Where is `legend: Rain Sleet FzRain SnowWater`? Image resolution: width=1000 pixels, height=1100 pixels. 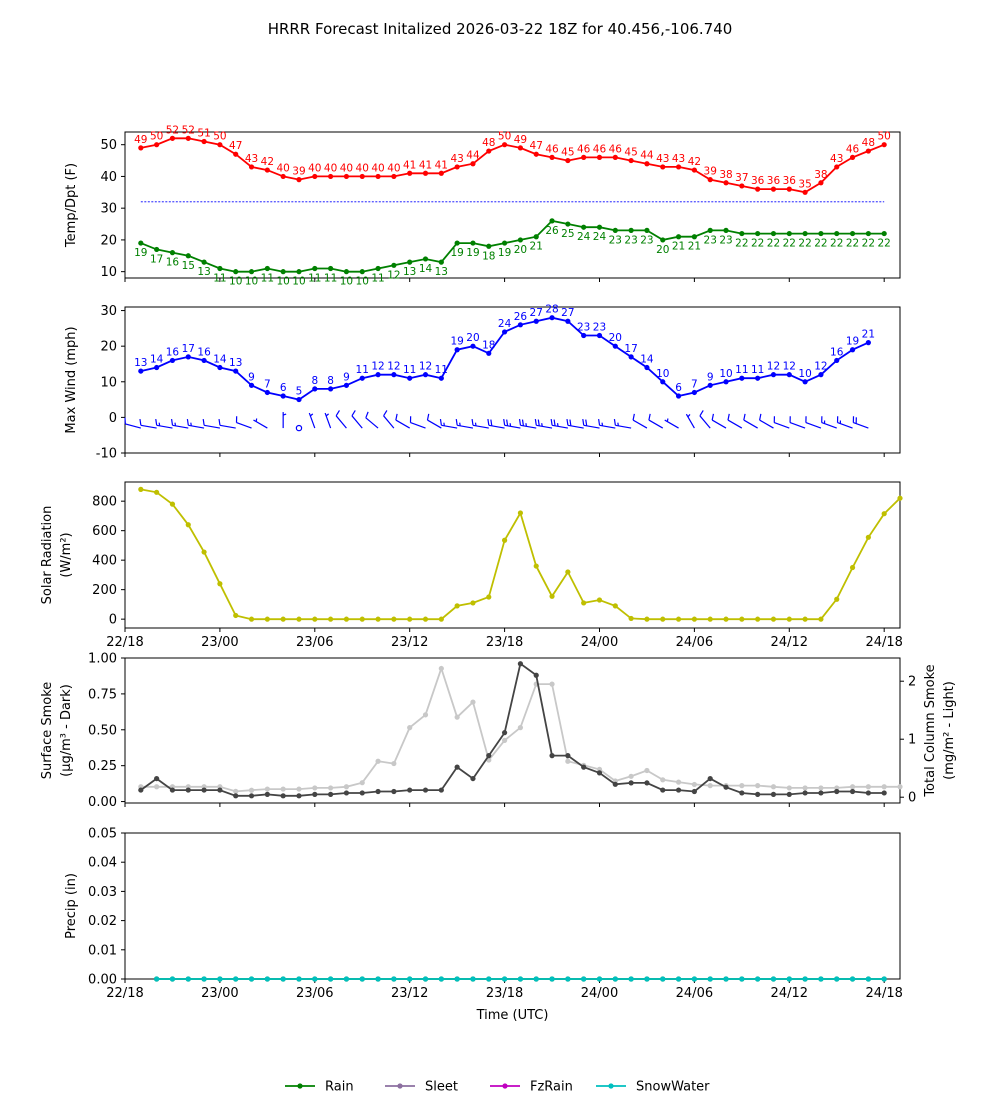 legend: Rain Sleet FzRain SnowWater is located at coordinates (497, 1087).